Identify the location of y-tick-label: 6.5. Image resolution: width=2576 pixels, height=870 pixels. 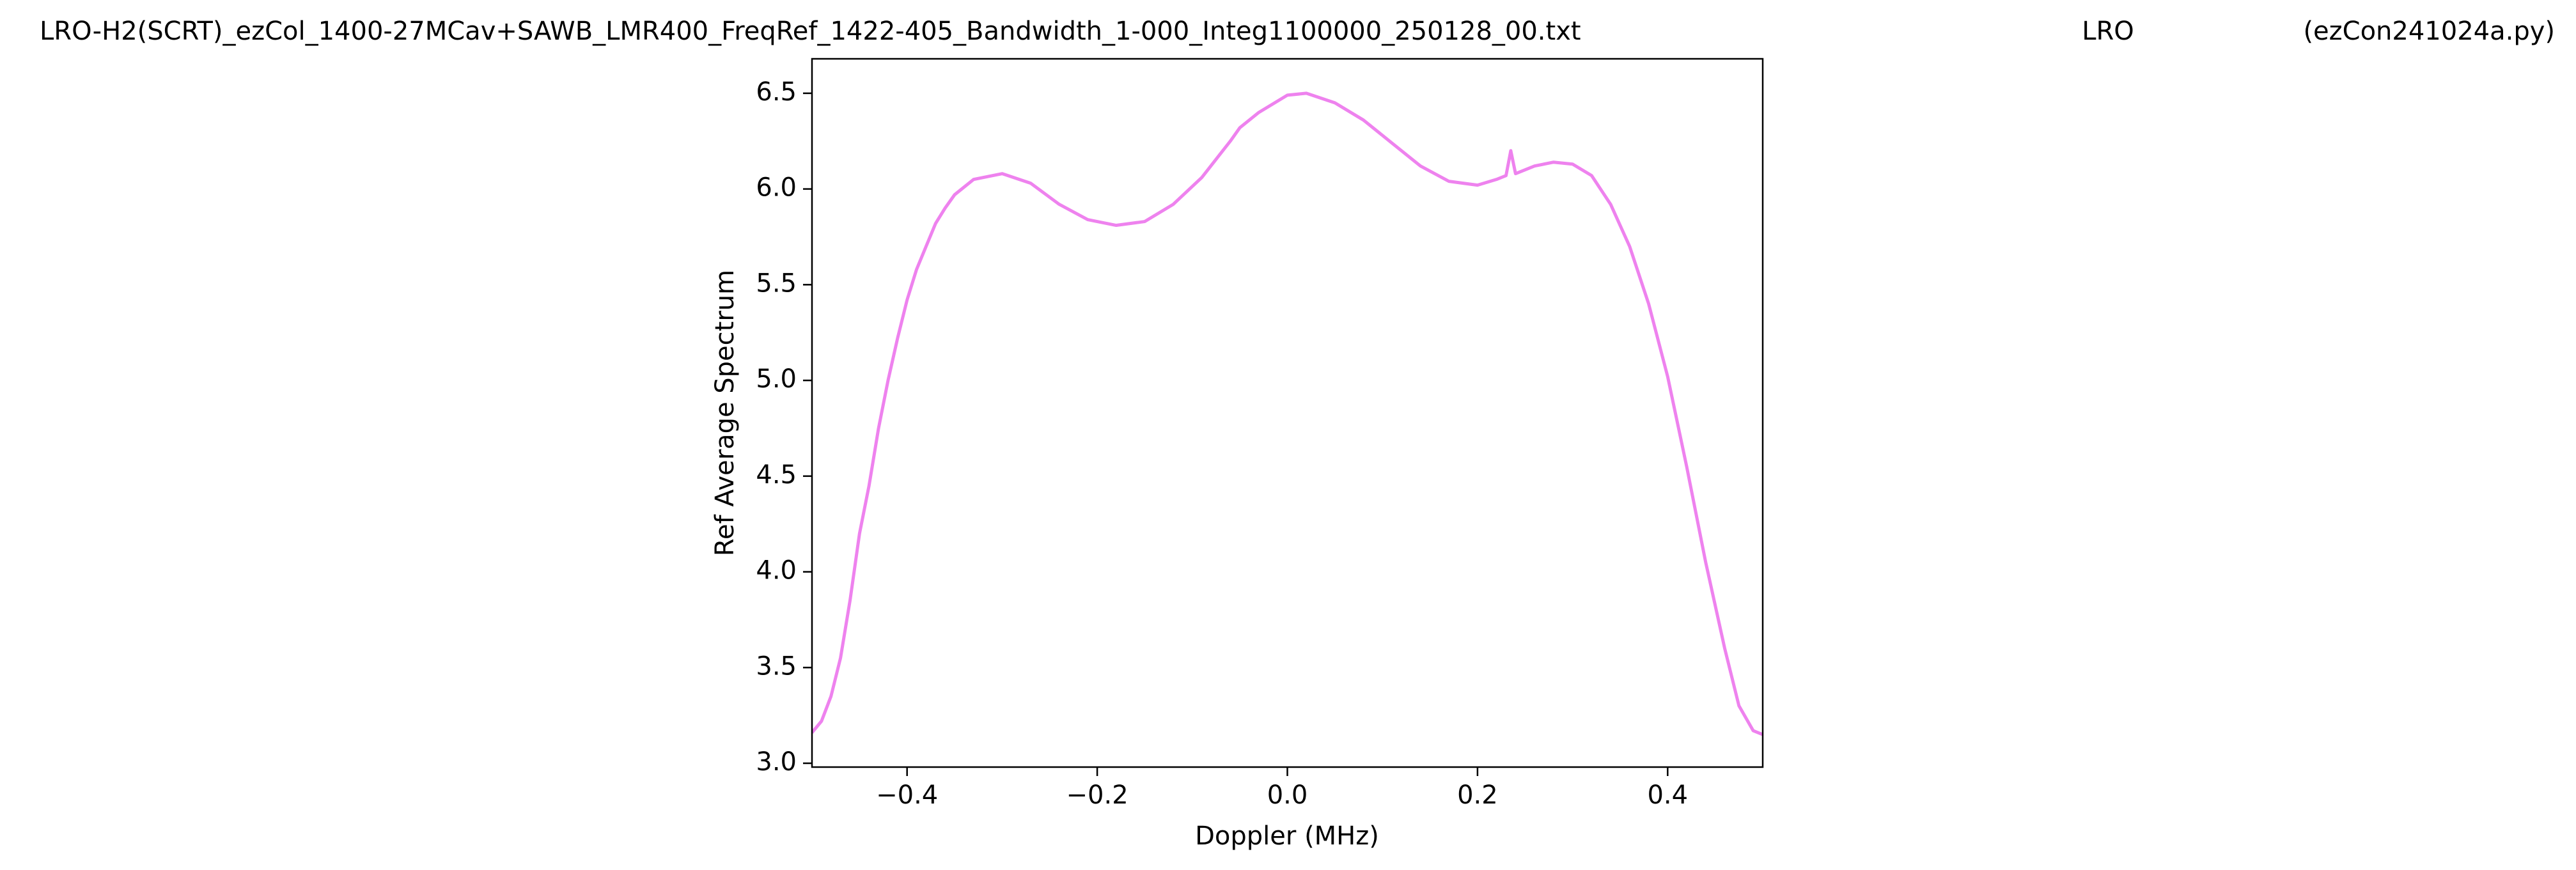
(776, 92).